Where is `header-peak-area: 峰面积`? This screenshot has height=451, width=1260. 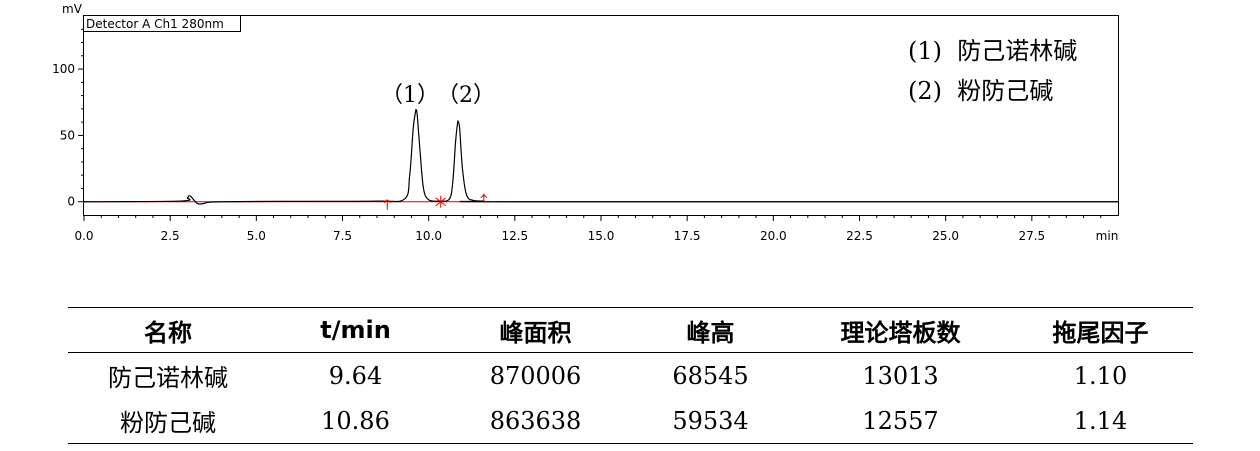
header-peak-area: 峰面积 is located at coordinates (535, 330).